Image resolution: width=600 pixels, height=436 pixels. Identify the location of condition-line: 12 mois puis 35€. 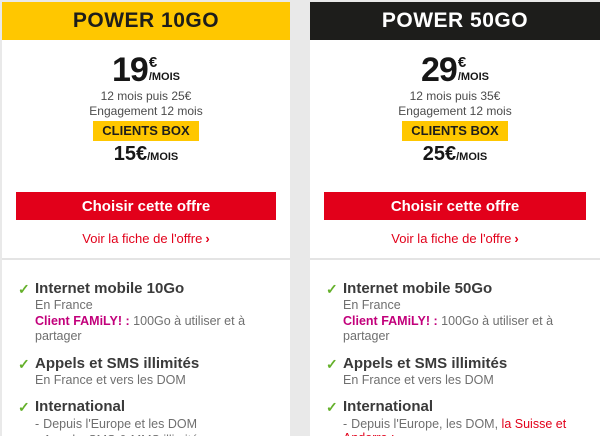
(455, 96).